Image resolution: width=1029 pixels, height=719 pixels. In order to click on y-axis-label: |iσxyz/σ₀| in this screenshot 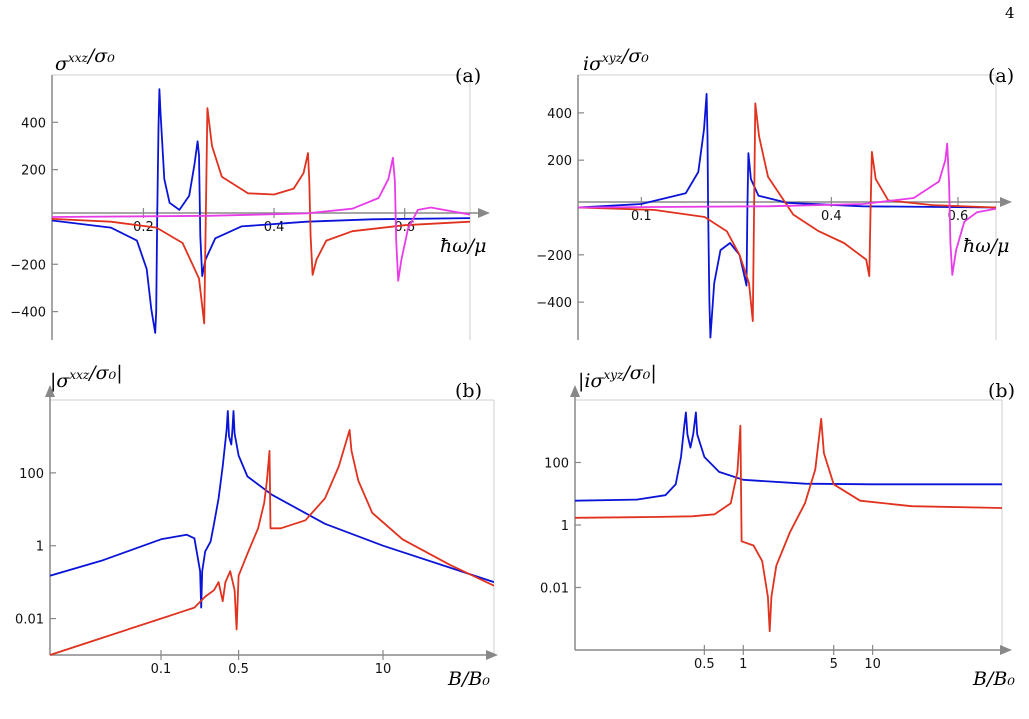, I will do `click(617, 377)`.